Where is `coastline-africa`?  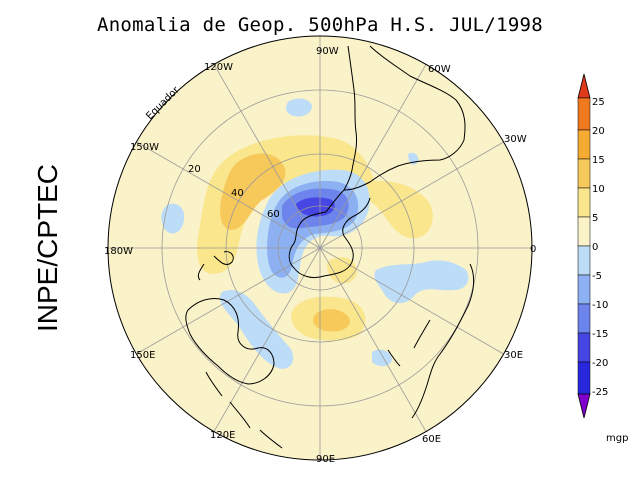 coastline-africa is located at coordinates (443, 341).